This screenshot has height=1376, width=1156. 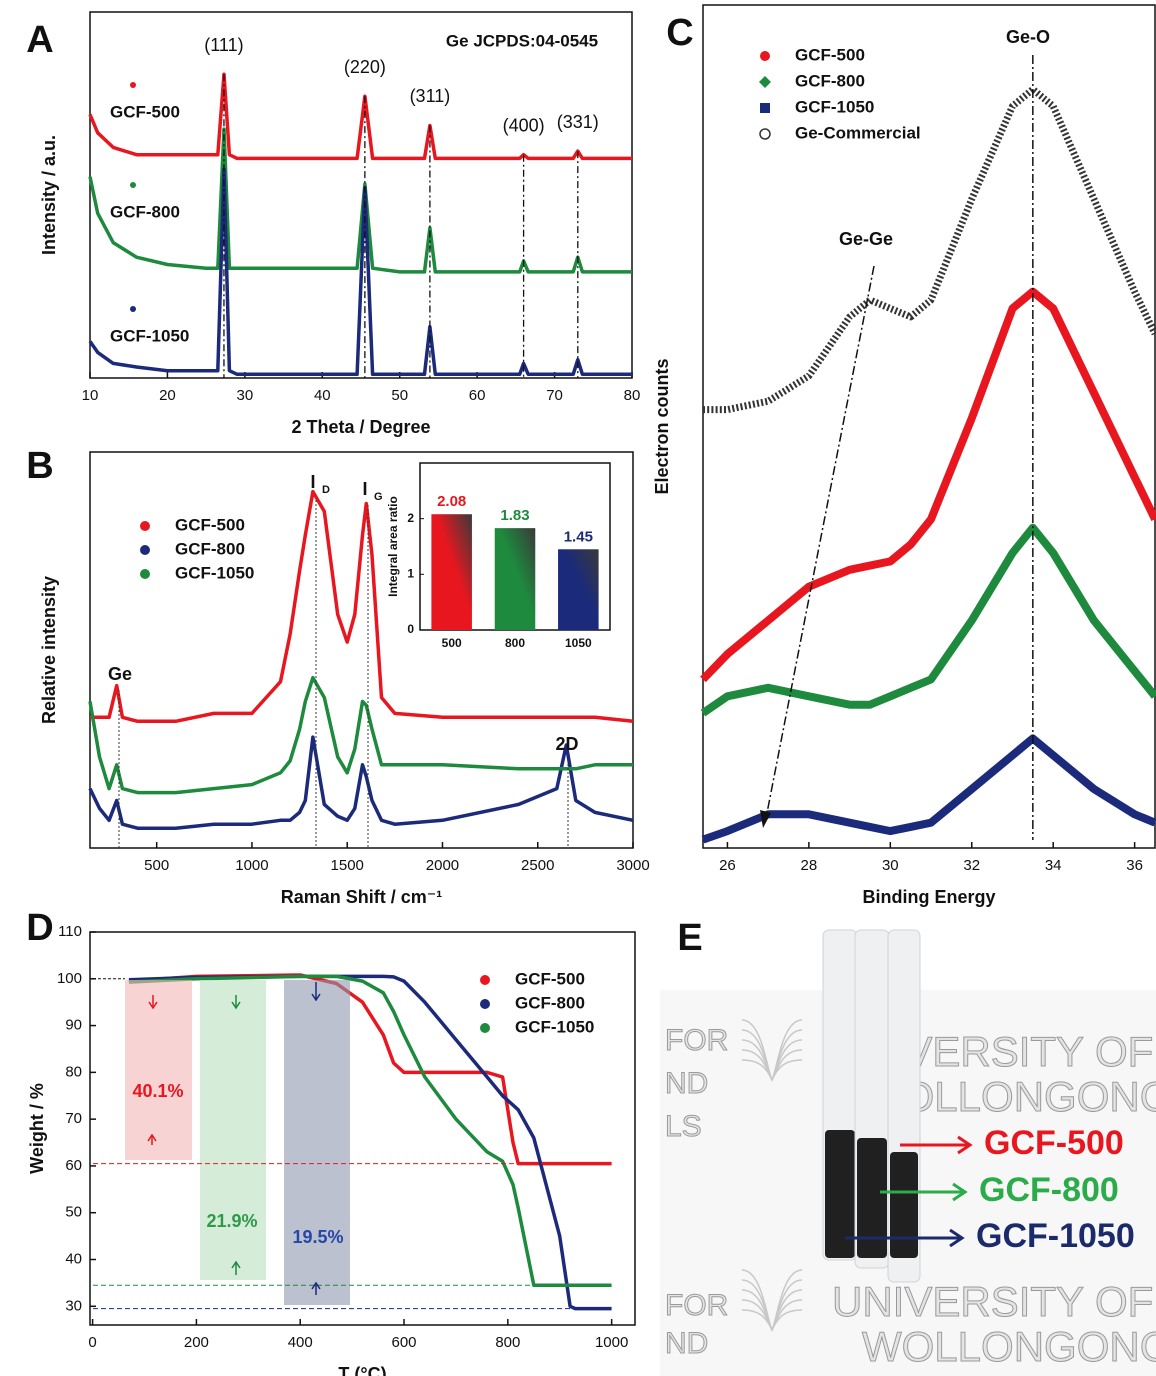 What do you see at coordinates (231, 1221) in the screenshot?
I see `loss-label: 21.9%` at bounding box center [231, 1221].